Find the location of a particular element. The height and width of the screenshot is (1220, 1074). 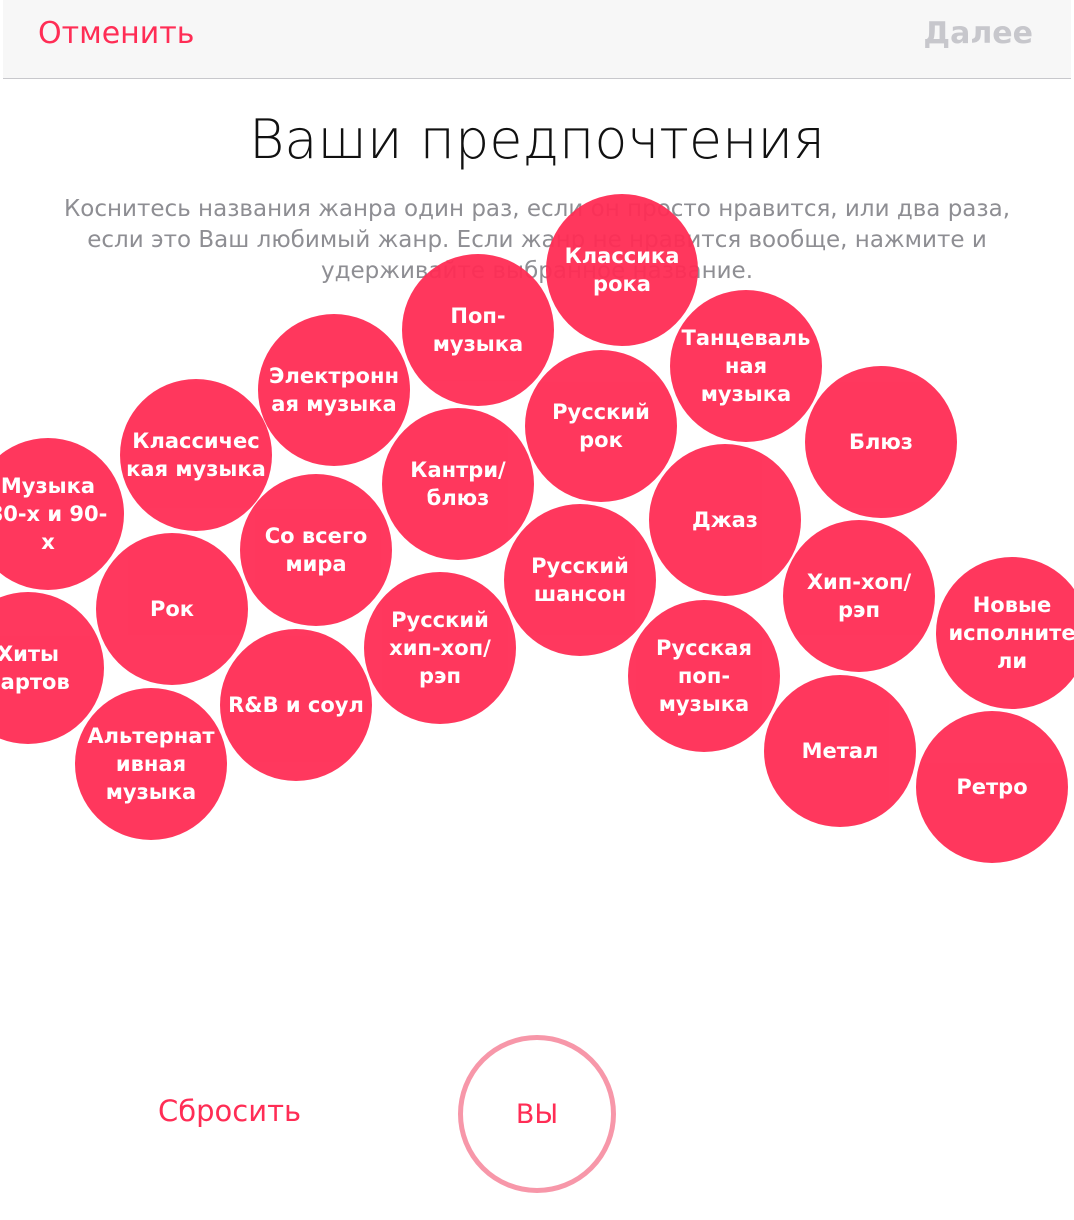

genre-bubble: Русский рок is located at coordinates (601, 426).